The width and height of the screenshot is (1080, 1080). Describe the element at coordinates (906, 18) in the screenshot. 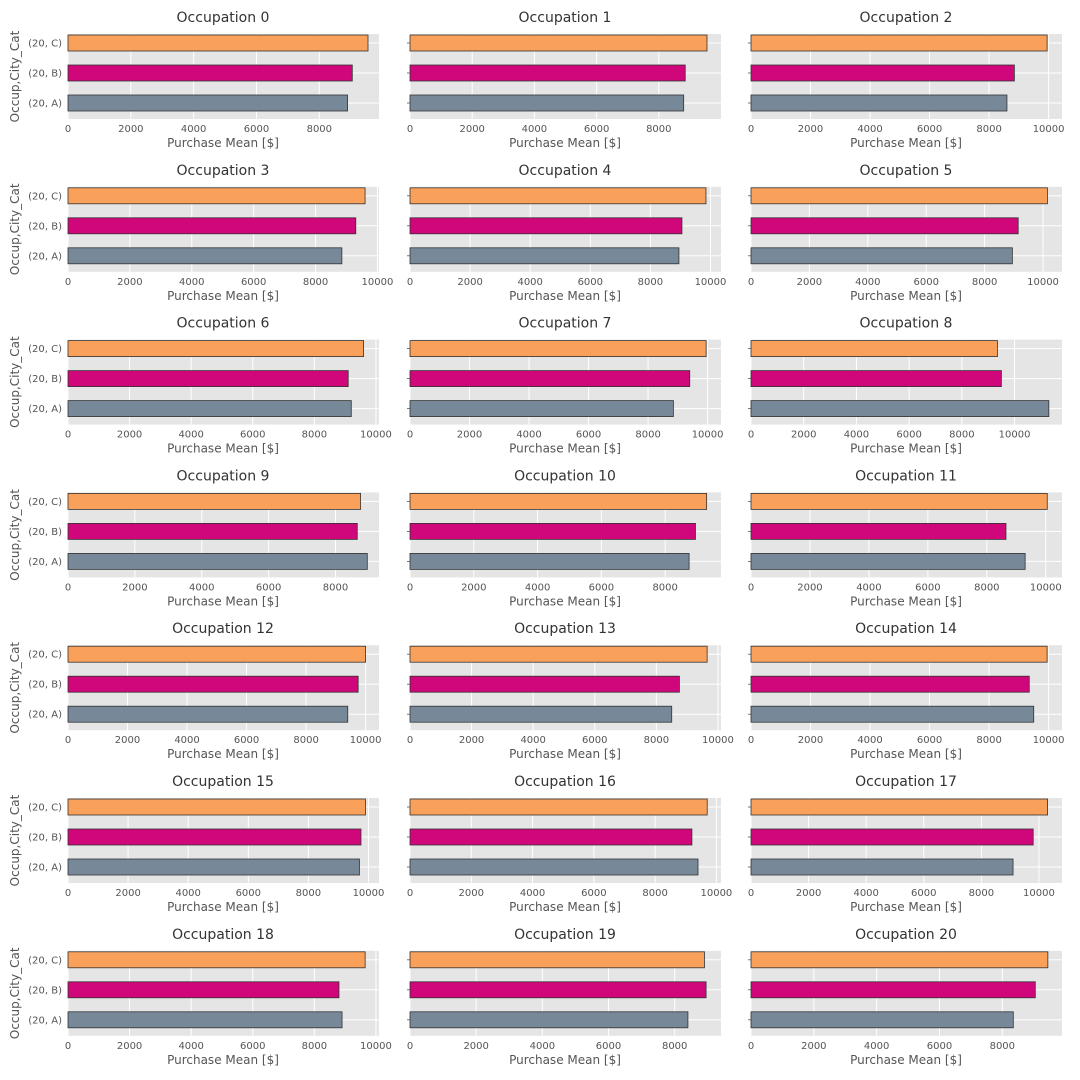

I see `subplot-title: Occupation 2` at that location.